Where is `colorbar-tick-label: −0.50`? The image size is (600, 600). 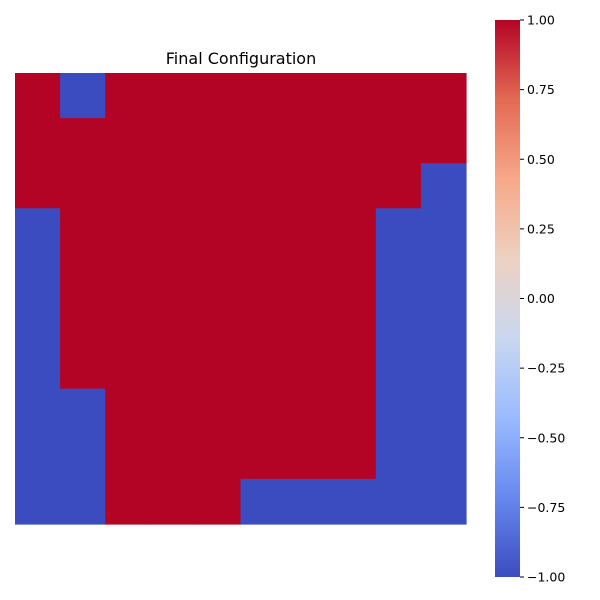 colorbar-tick-label: −0.50 is located at coordinates (546, 437).